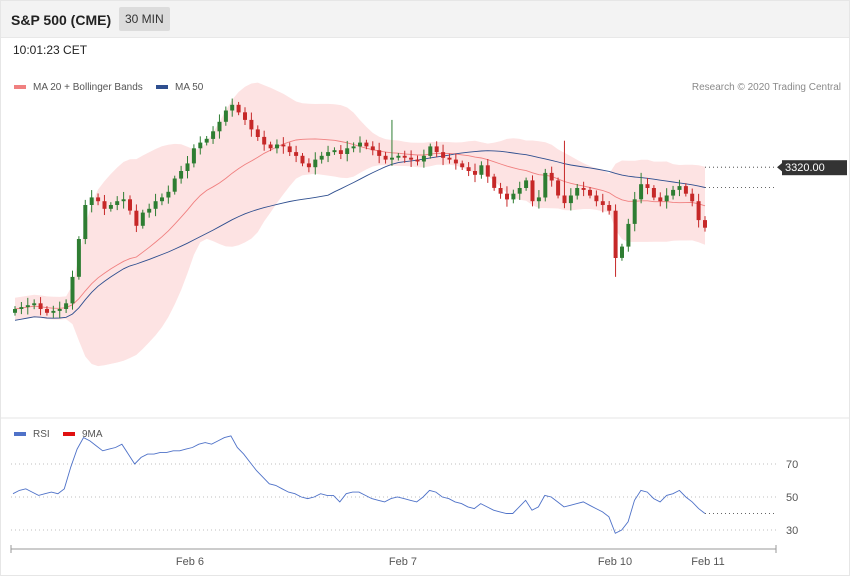  I want to click on ma50-legend-label: MA 50, so click(189, 87).